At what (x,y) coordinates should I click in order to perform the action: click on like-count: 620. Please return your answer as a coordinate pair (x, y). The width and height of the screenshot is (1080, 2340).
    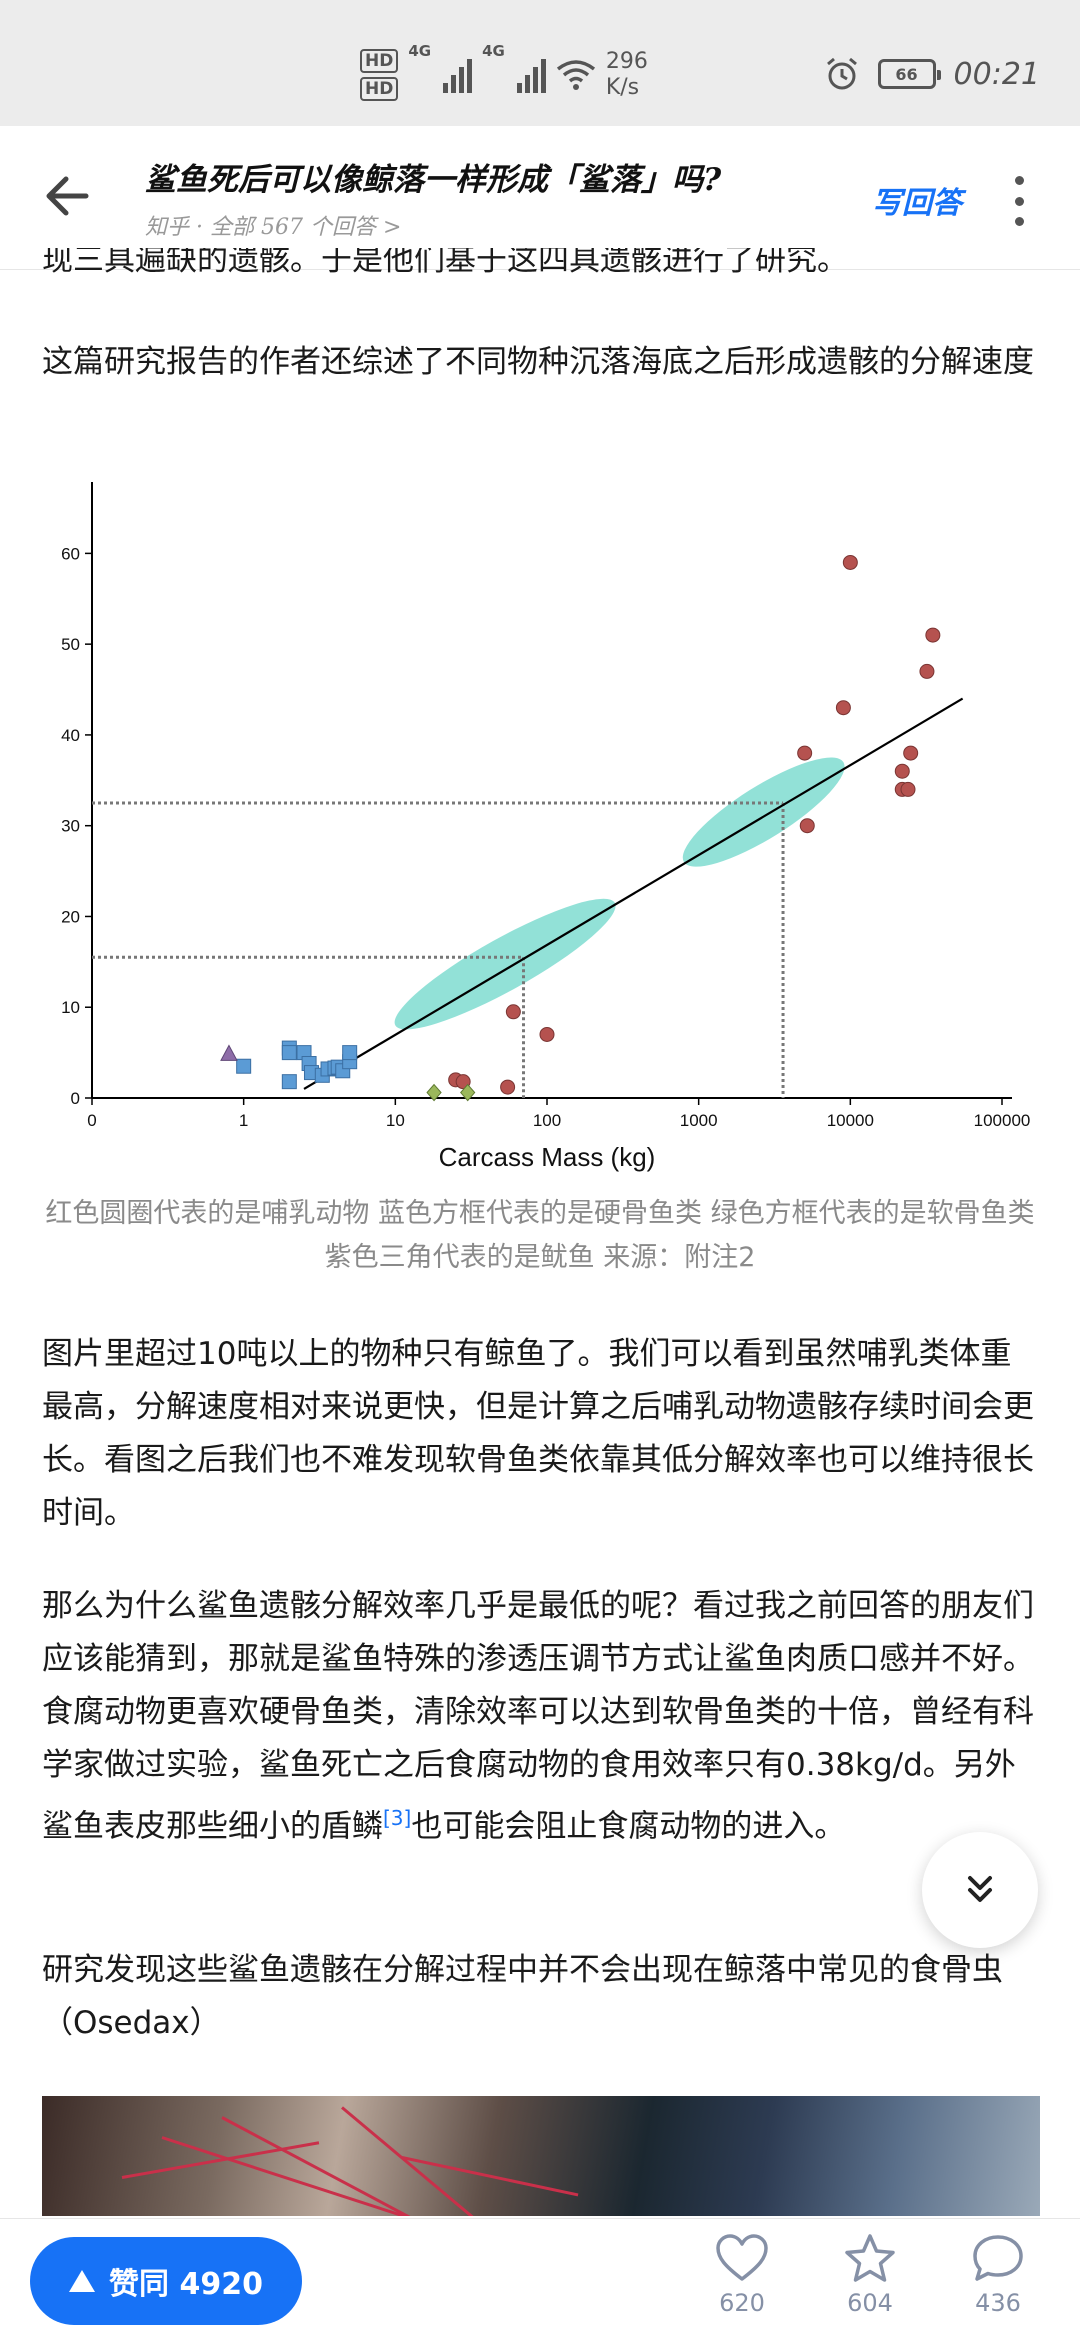
    Looking at the image, I should click on (742, 2303).